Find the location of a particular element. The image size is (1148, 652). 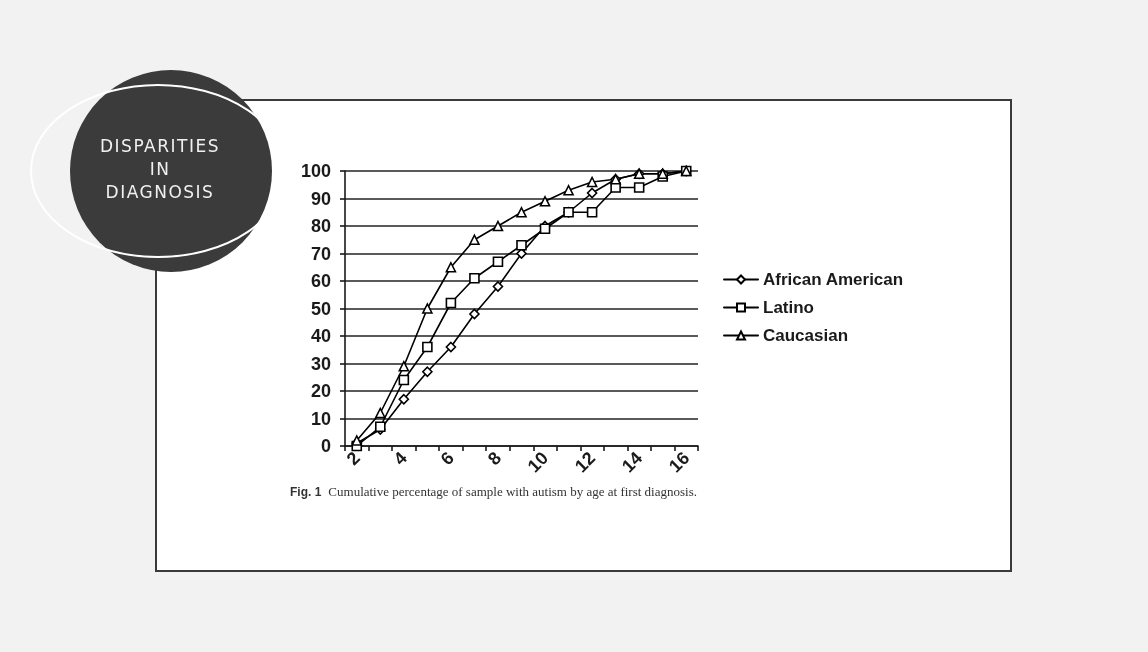

text: DISPARITIES IN DIAGNOSIS is located at coordinates (160, 169).